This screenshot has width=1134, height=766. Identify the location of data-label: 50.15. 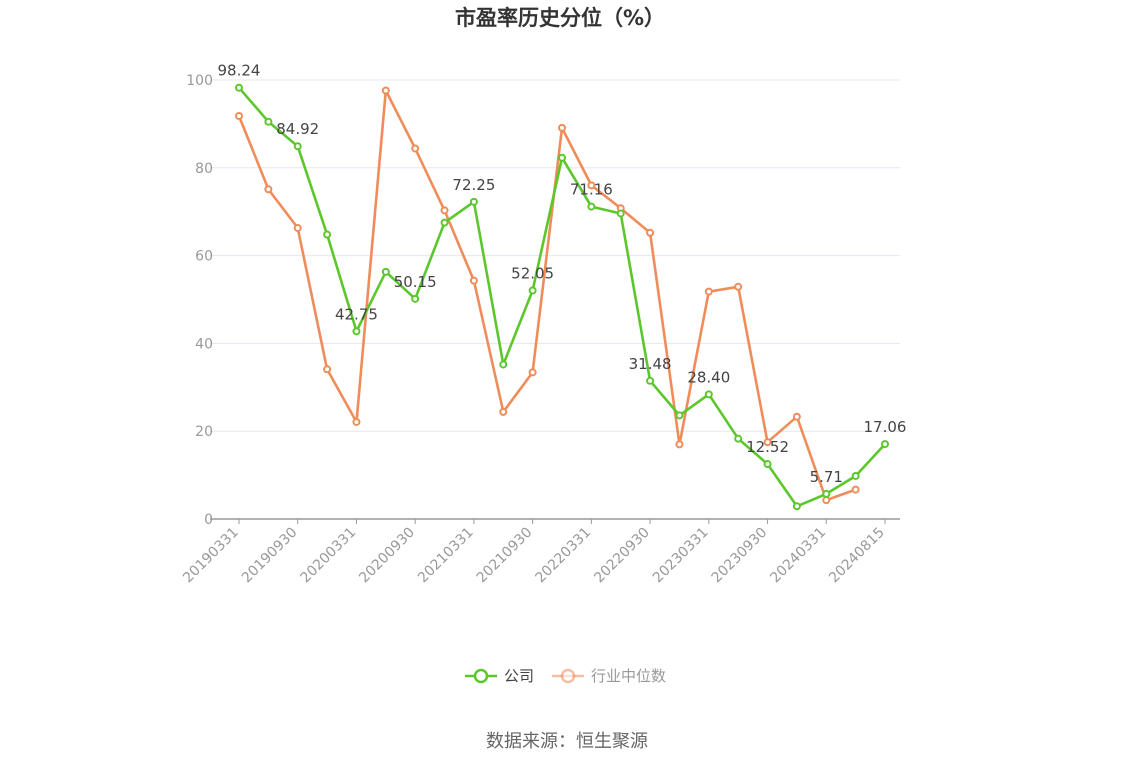
(415, 282).